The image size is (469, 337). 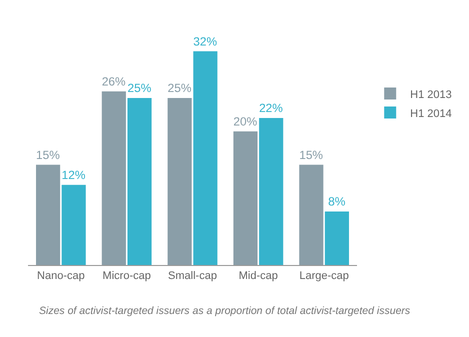 I want to click on text: Sizes of activist-targeted issuers as a proportion of total activist-targeted issuers, so click(x=225, y=311).